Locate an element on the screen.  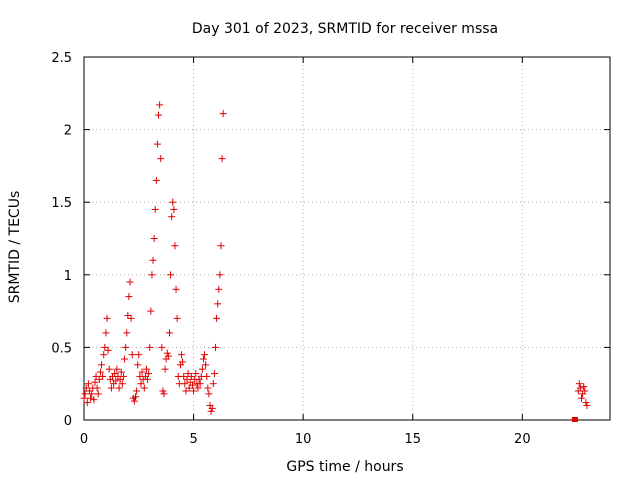
x-tick-label: 5 is located at coordinates (193, 439).